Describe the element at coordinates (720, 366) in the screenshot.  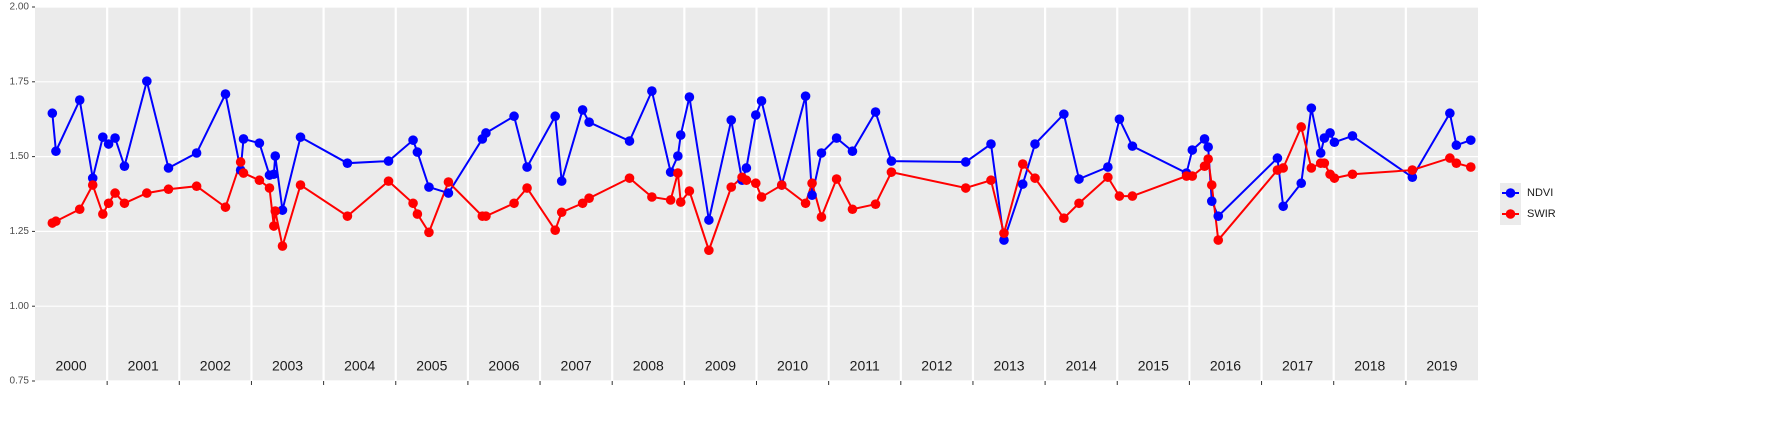
I see `year-label: 2009` at that location.